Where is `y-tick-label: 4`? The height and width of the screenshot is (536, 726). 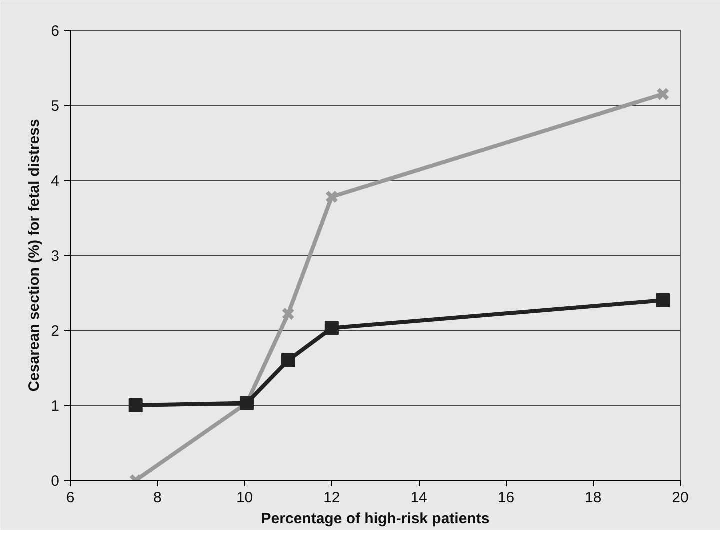 y-tick-label: 4 is located at coordinates (55, 181).